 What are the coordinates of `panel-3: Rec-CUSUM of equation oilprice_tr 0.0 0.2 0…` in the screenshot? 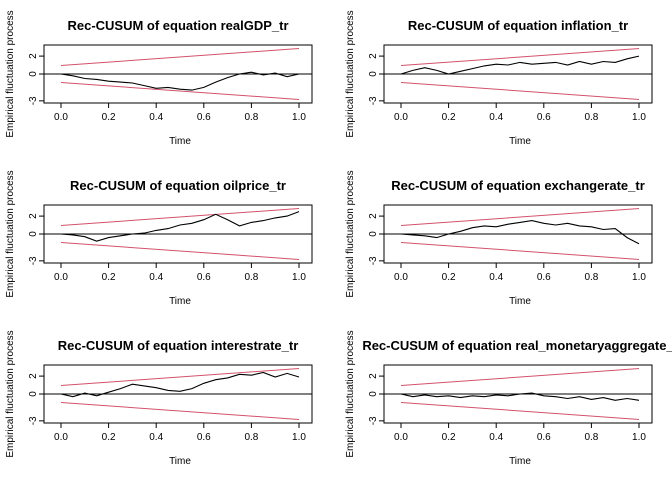 It's located at (159, 238).